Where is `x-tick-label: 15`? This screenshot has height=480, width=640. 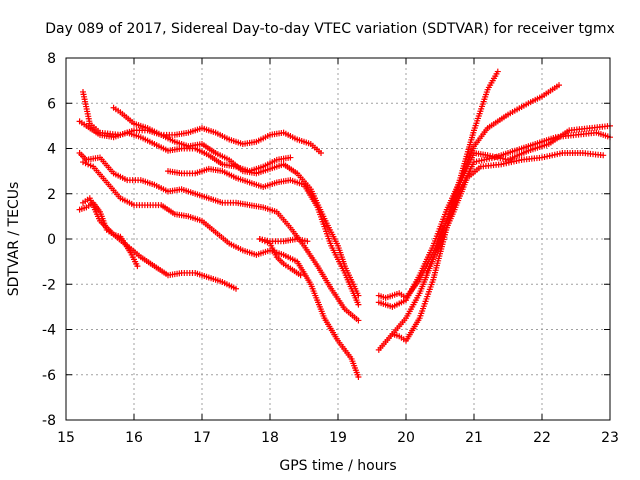
x-tick-label: 15 is located at coordinates (66, 438).